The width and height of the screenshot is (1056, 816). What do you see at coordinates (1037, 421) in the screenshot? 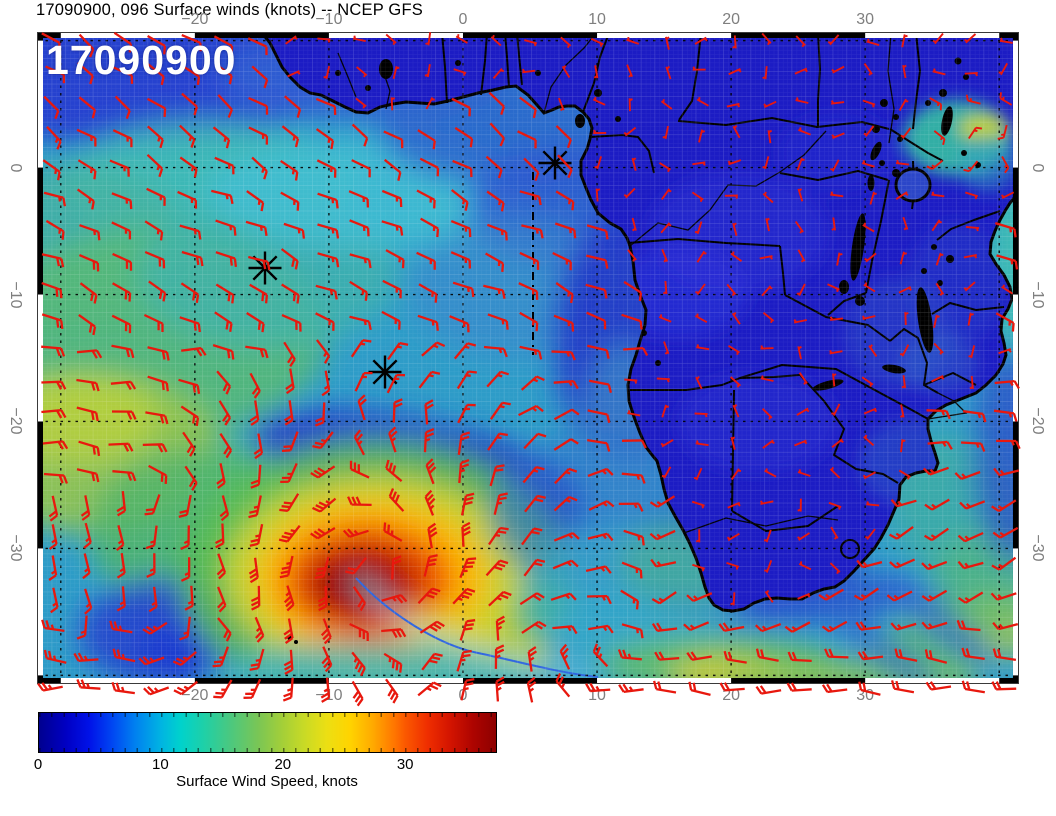
I see `lat-tick: −20` at bounding box center [1037, 421].